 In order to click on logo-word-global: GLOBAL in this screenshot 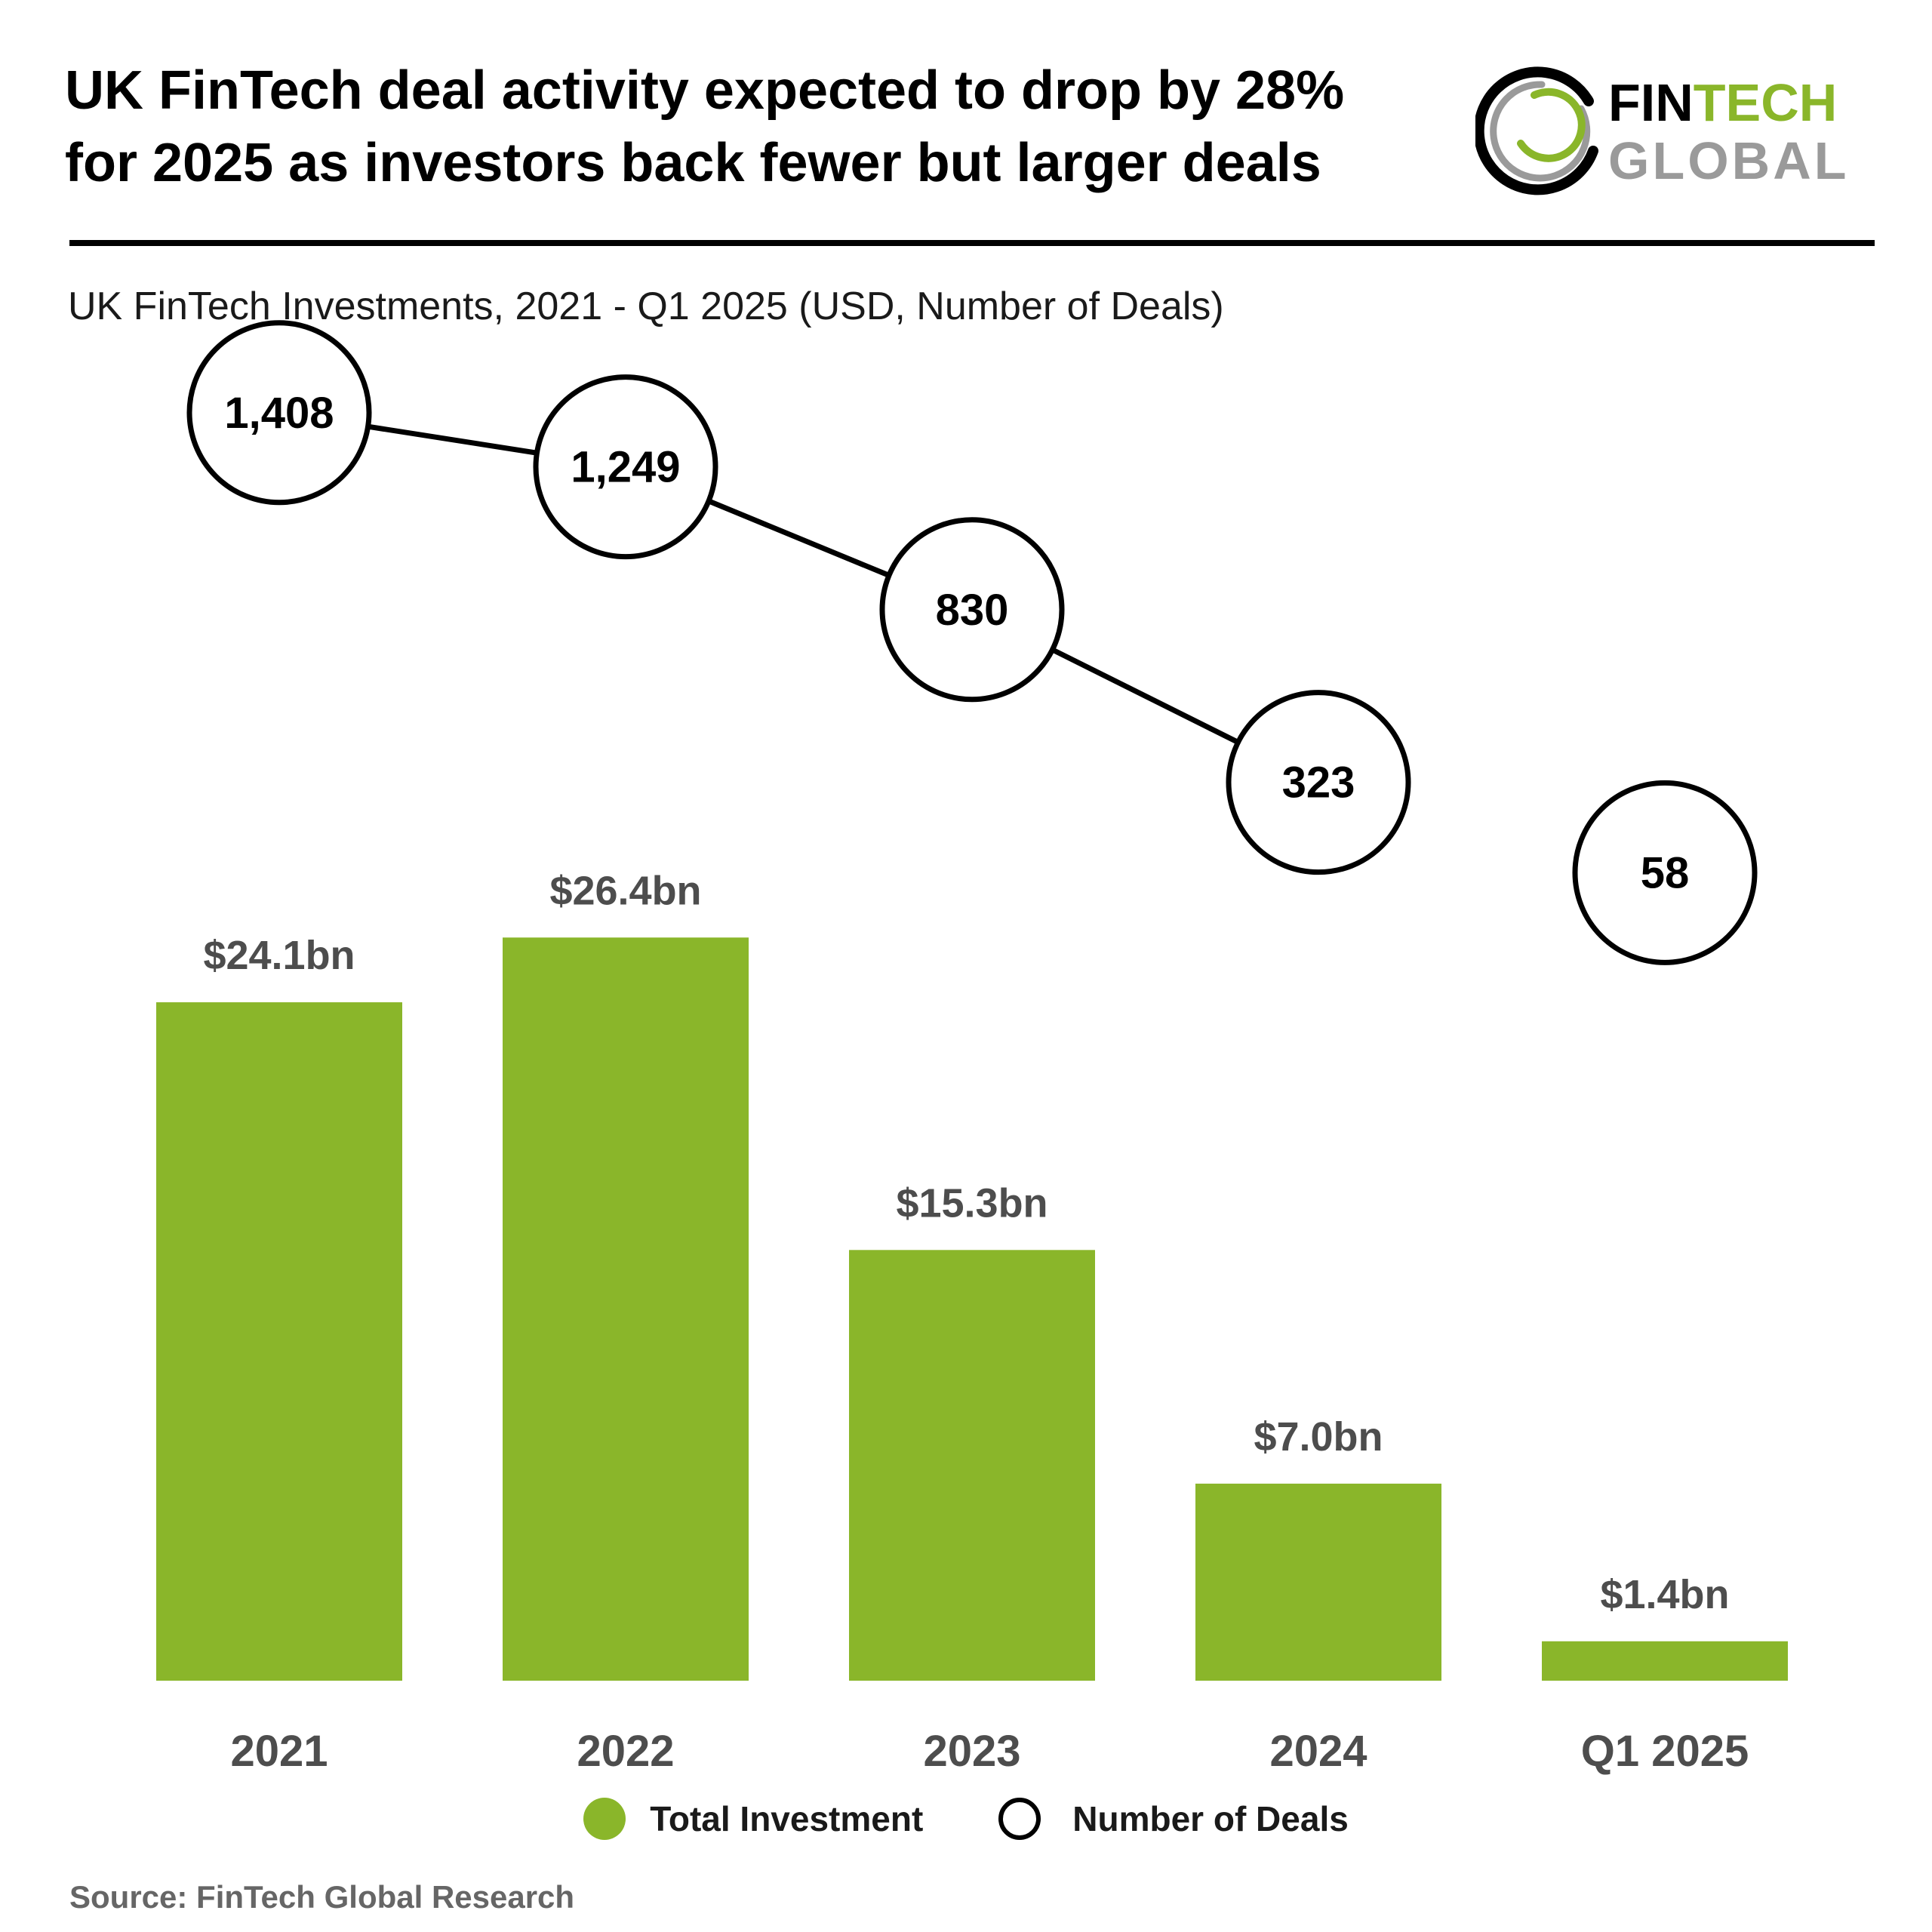, I will do `click(1729, 160)`.